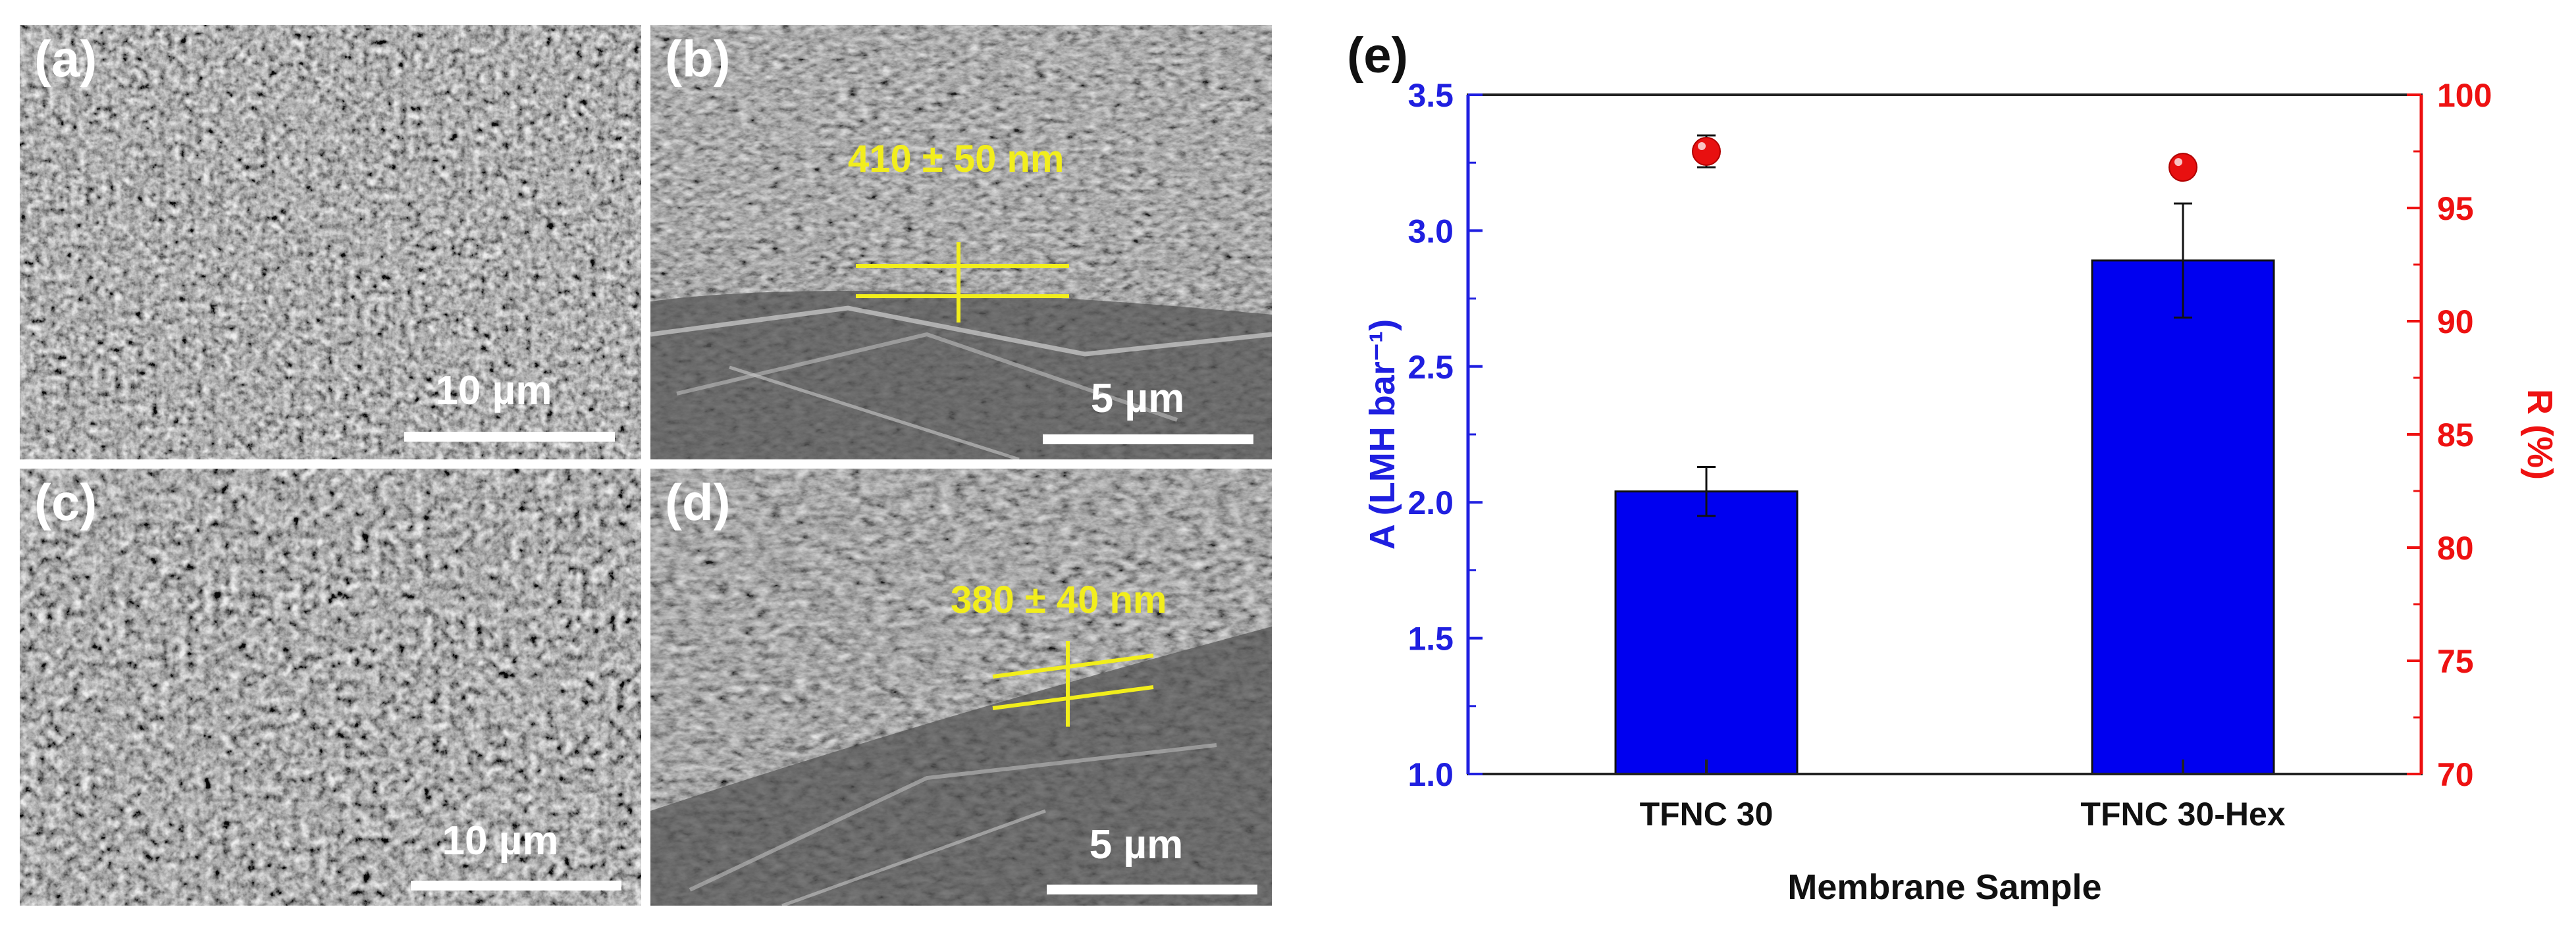 The height and width of the screenshot is (930, 2576). What do you see at coordinates (509, 437) in the screenshot?
I see `scale-bar-a` at bounding box center [509, 437].